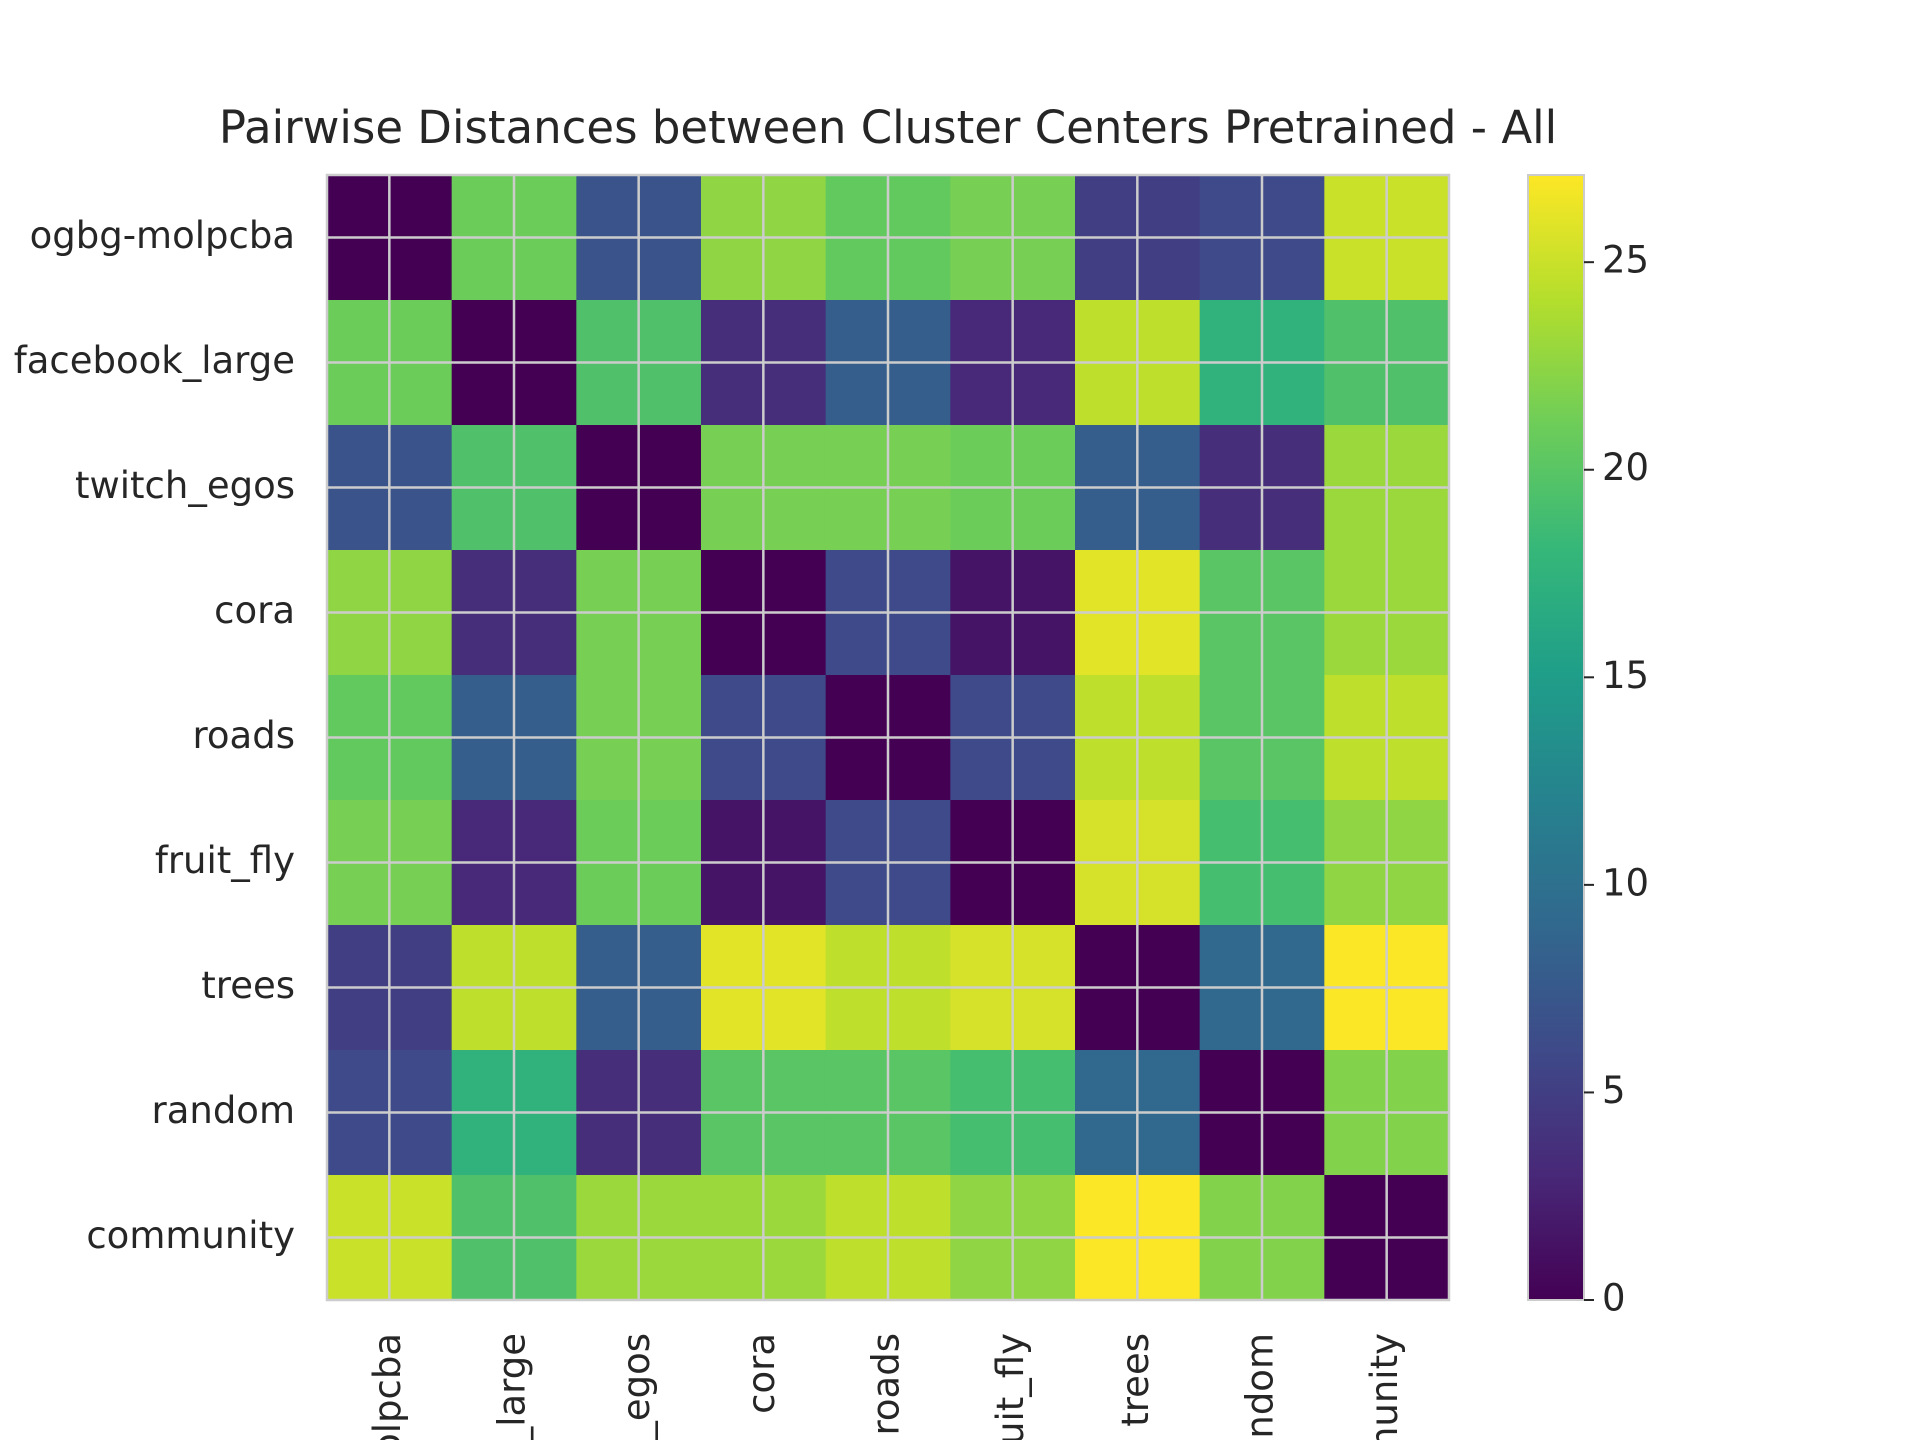 This screenshot has height=1440, width=1920. What do you see at coordinates (162, 235) in the screenshot?
I see `y-tick-label: ogbg-molpcba` at bounding box center [162, 235].